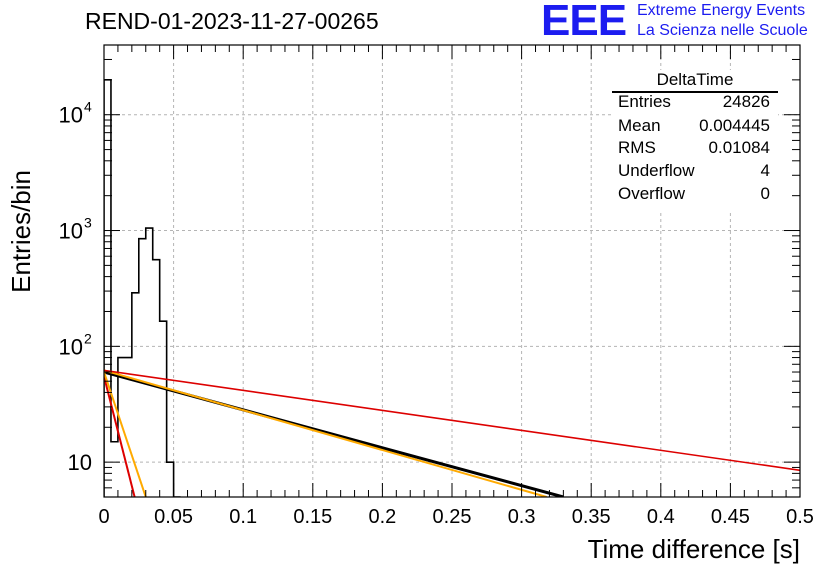 Image resolution: width=836 pixels, height=572 pixels. Describe the element at coordinates (312, 517) in the screenshot. I see `x-tick-label: 0.15` at that location.